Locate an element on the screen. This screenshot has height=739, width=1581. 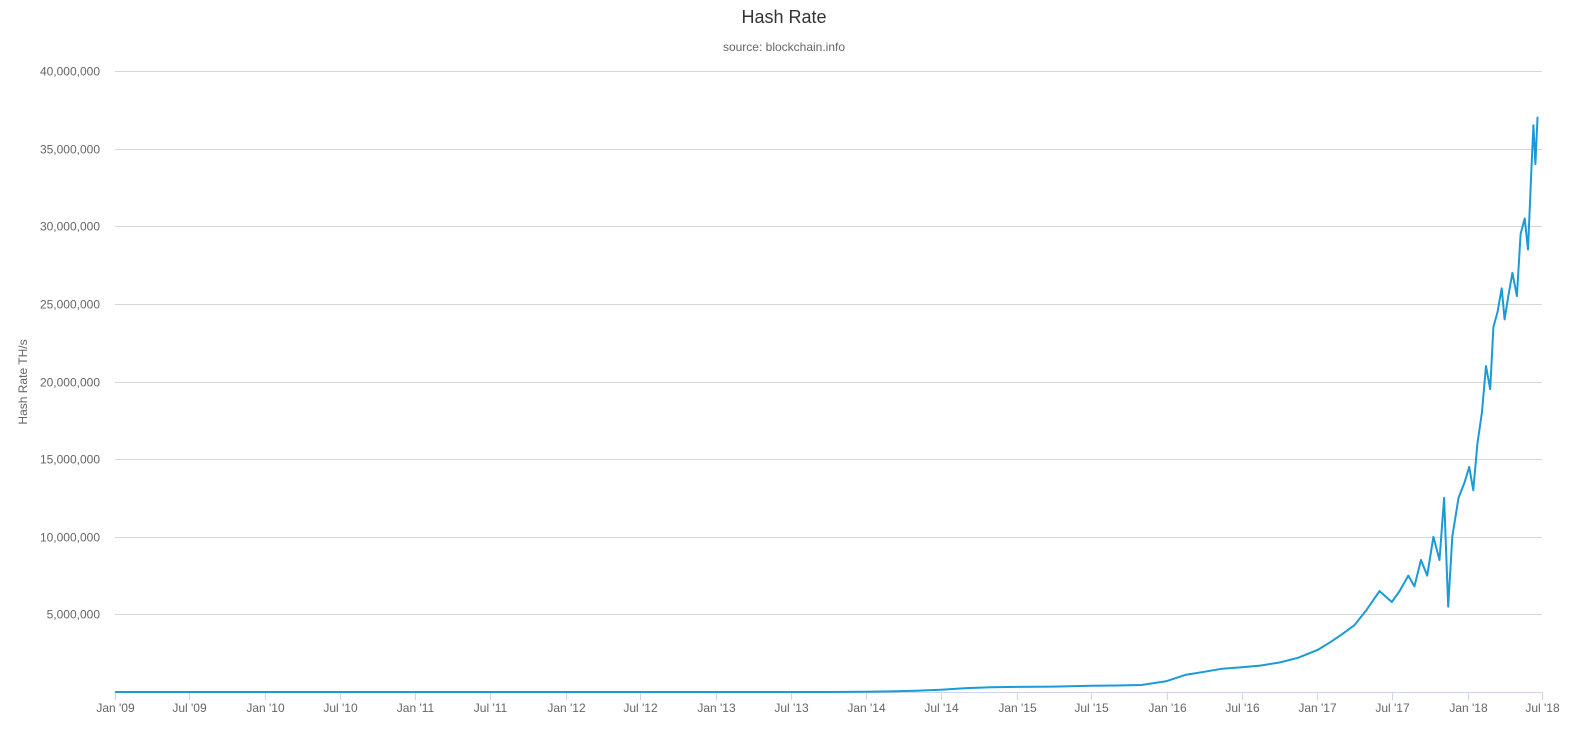
x-tick-label: Jan '09 is located at coordinates (115, 708).